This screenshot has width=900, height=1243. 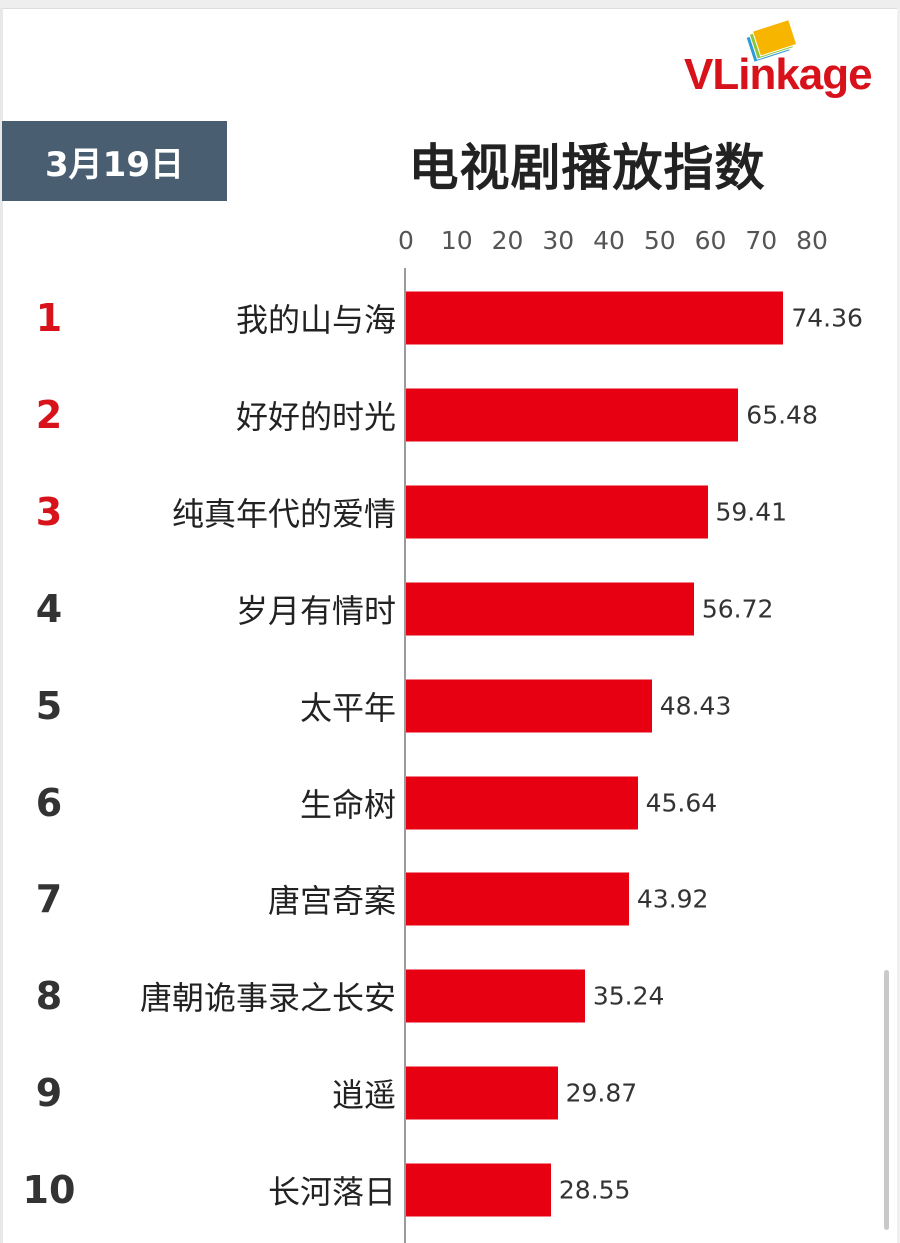 What do you see at coordinates (331, 1192) in the screenshot?
I see `category-label: 长河落日` at bounding box center [331, 1192].